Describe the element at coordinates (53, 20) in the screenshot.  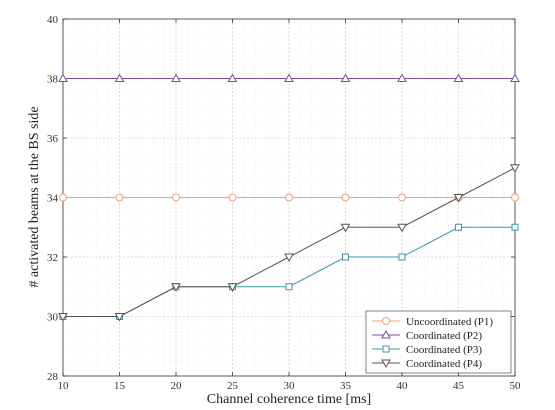
I see `y-tick-label: 40` at that location.